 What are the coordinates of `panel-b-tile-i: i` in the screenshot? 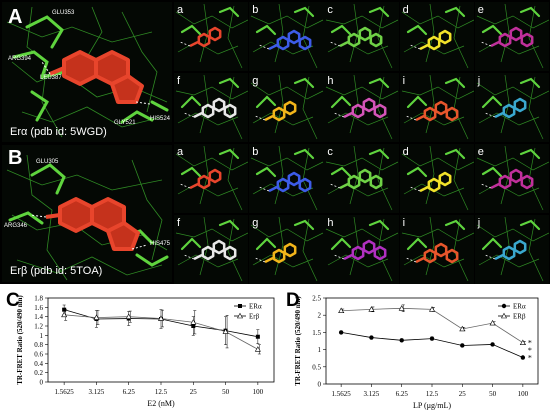 It's located at (436, 249).